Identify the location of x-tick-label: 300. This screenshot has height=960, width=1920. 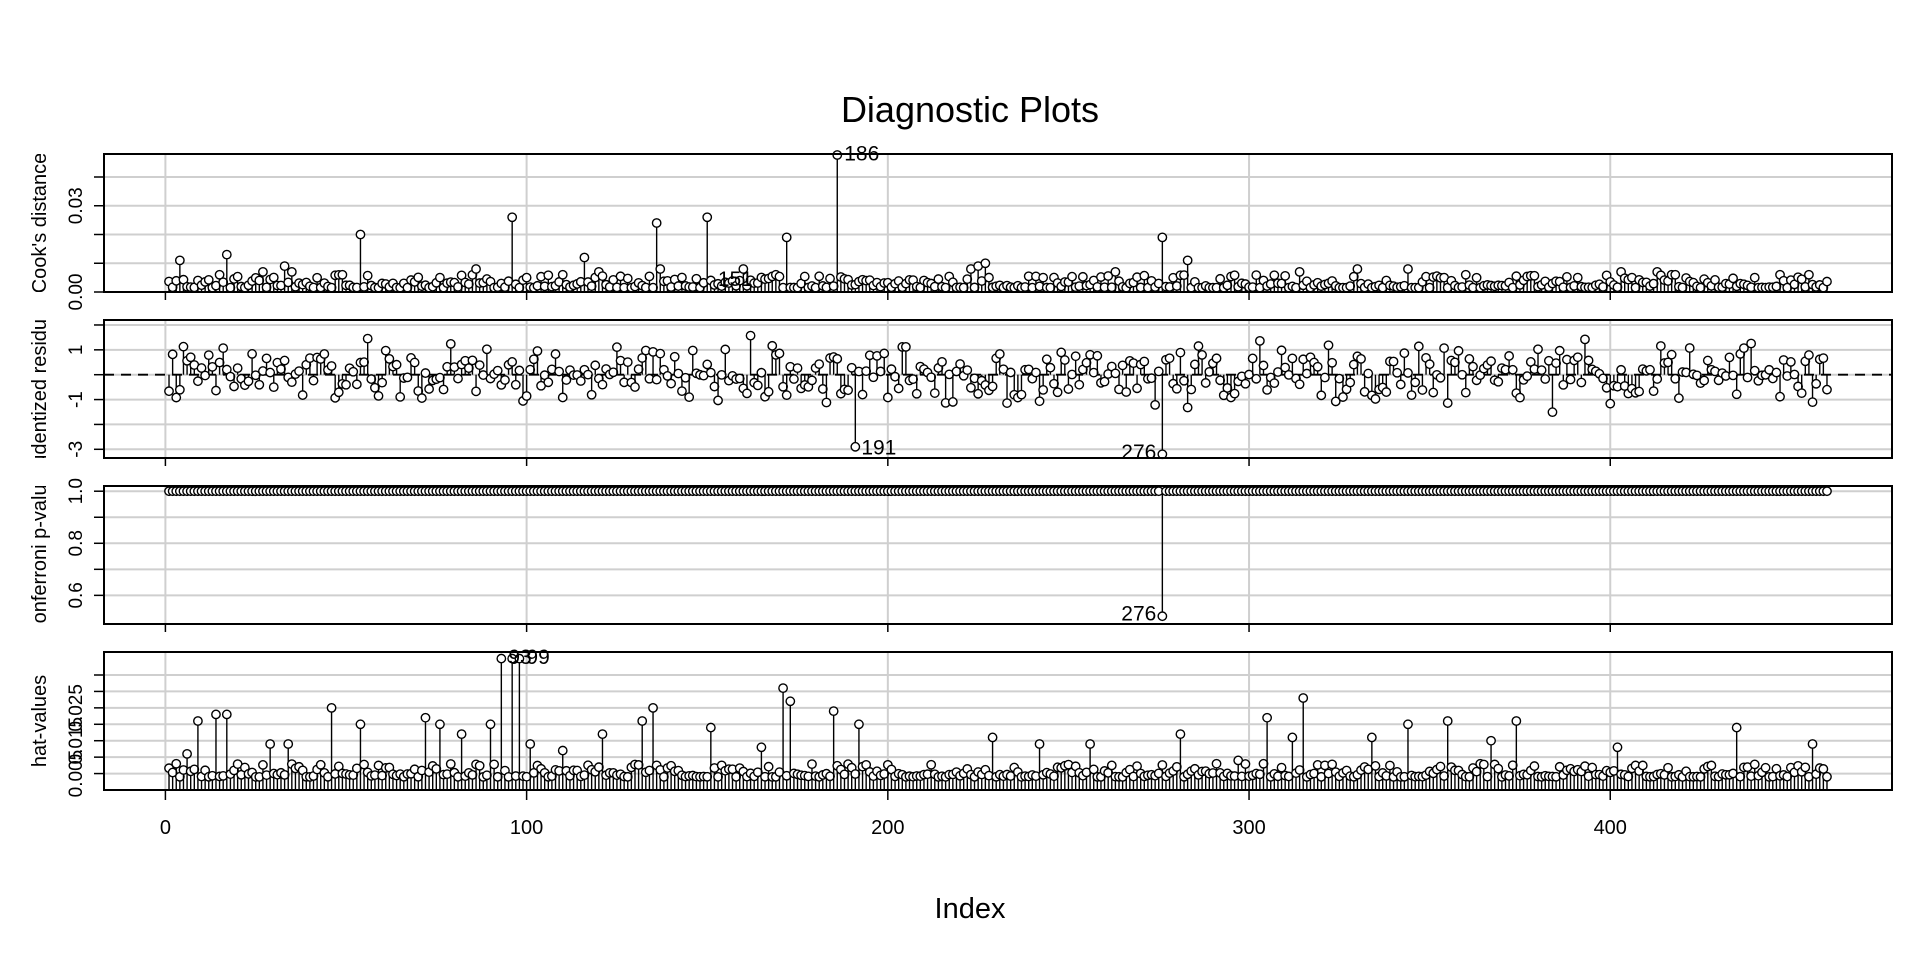
(1248, 828).